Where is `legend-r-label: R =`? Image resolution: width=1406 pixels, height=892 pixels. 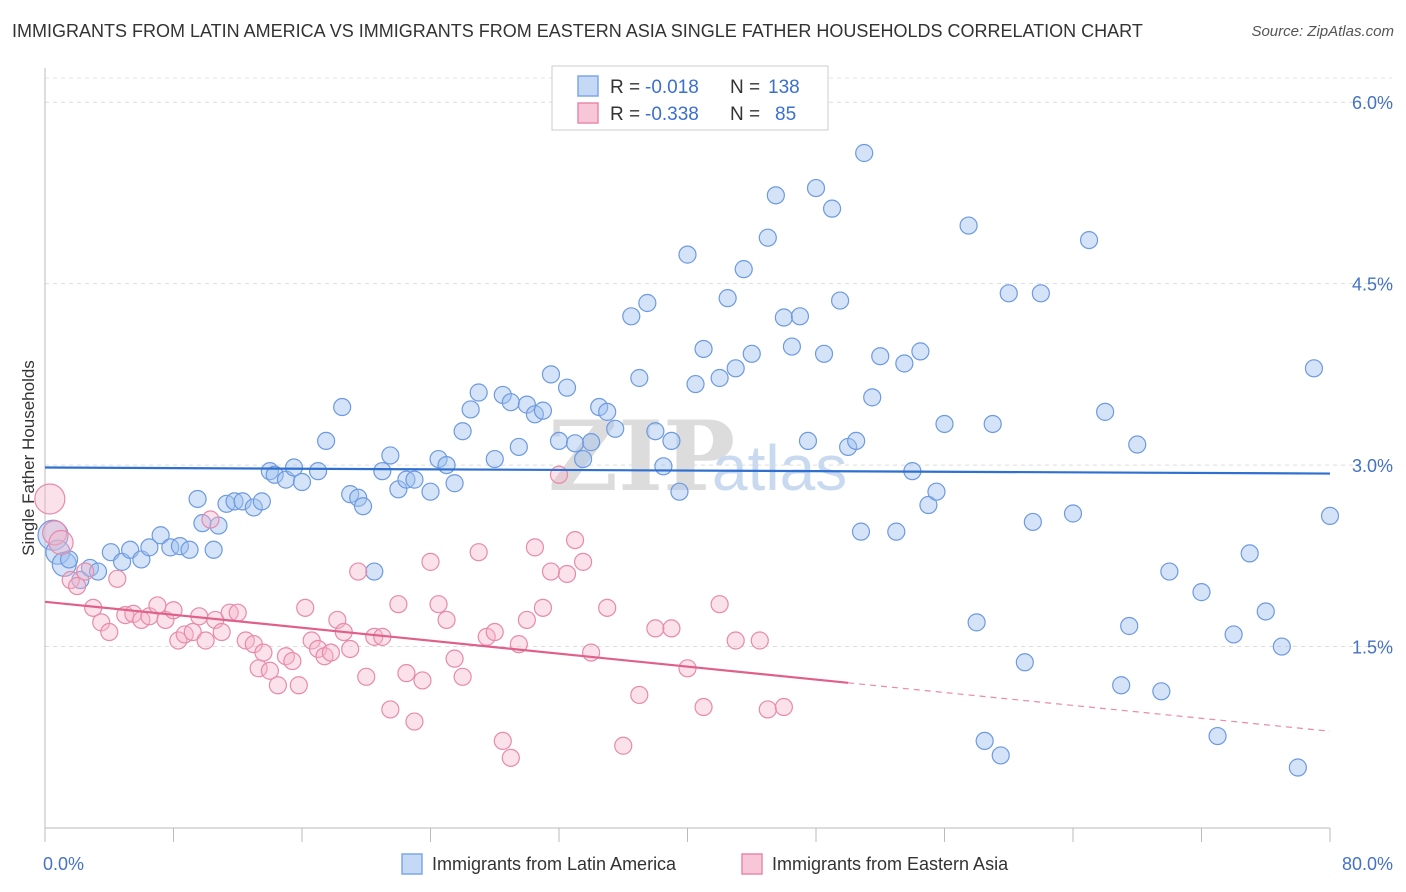
legend-r-label: R = is located at coordinates (625, 87).